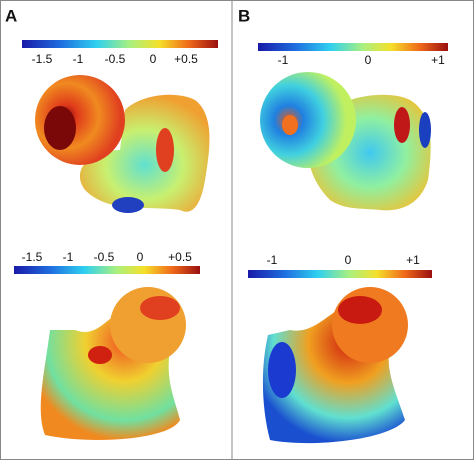 Image resolution: width=474 pixels, height=460 pixels. What do you see at coordinates (244, 15) in the screenshot?
I see `panel-label: B` at bounding box center [244, 15].